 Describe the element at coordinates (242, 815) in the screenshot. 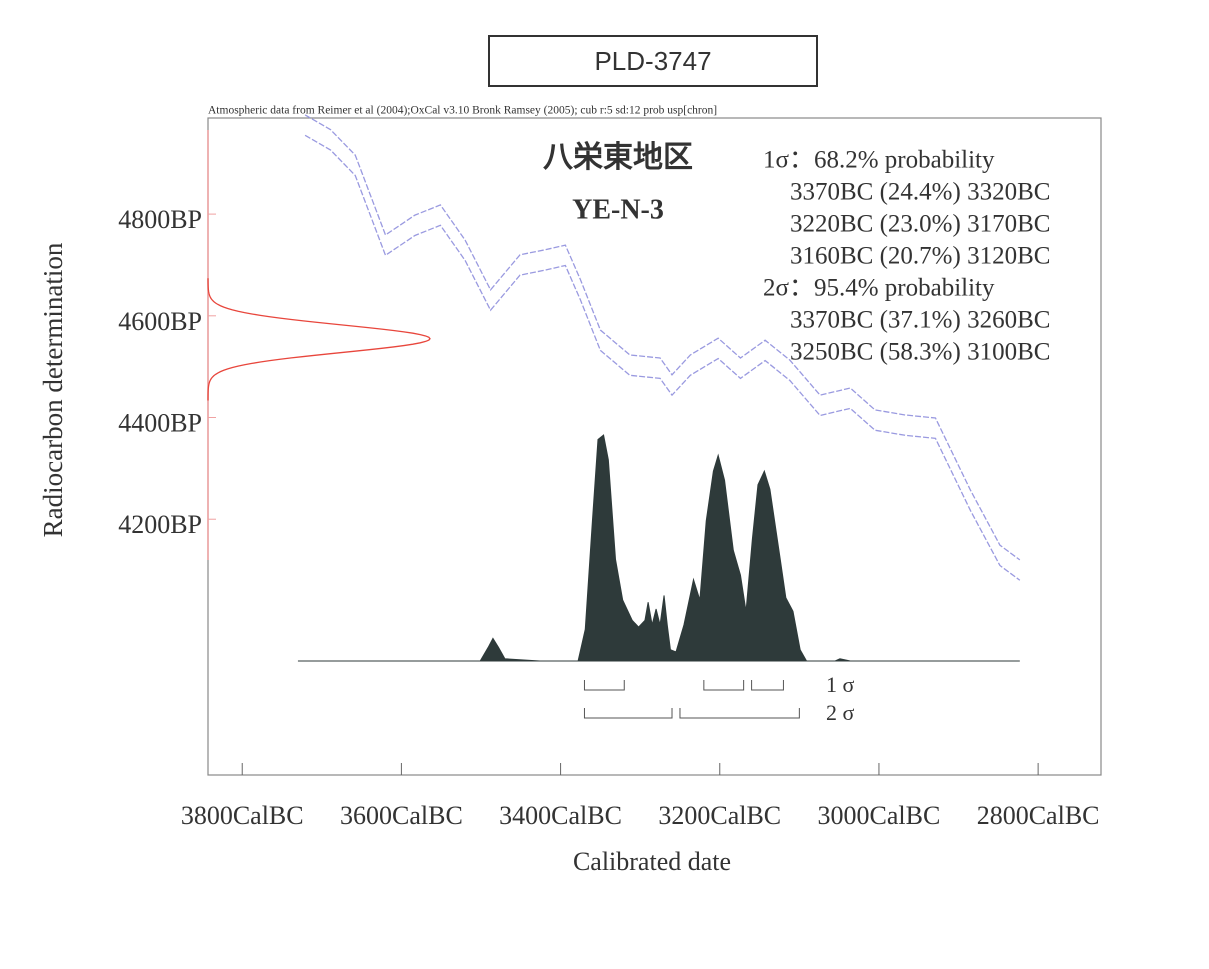

I see `x-tick-label: 3800CalBC` at that location.